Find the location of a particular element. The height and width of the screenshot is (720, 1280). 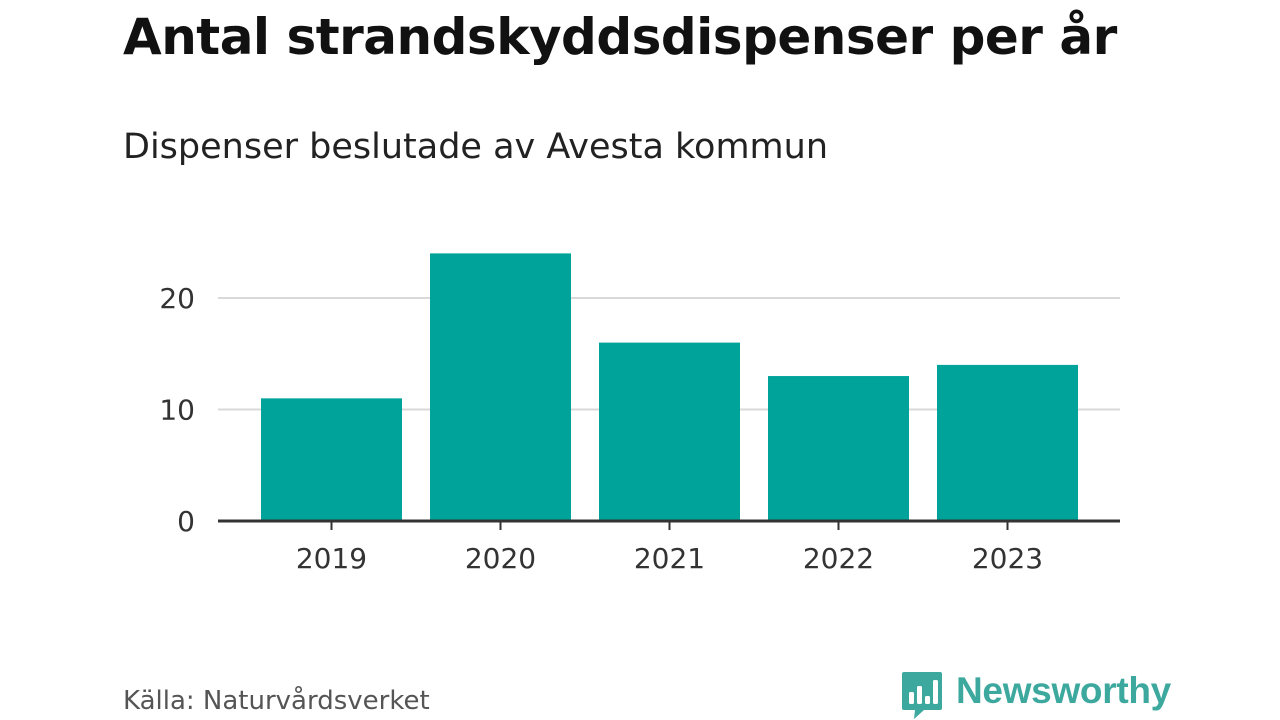

newsworthy-logo: Newsworthy is located at coordinates (1035, 695).